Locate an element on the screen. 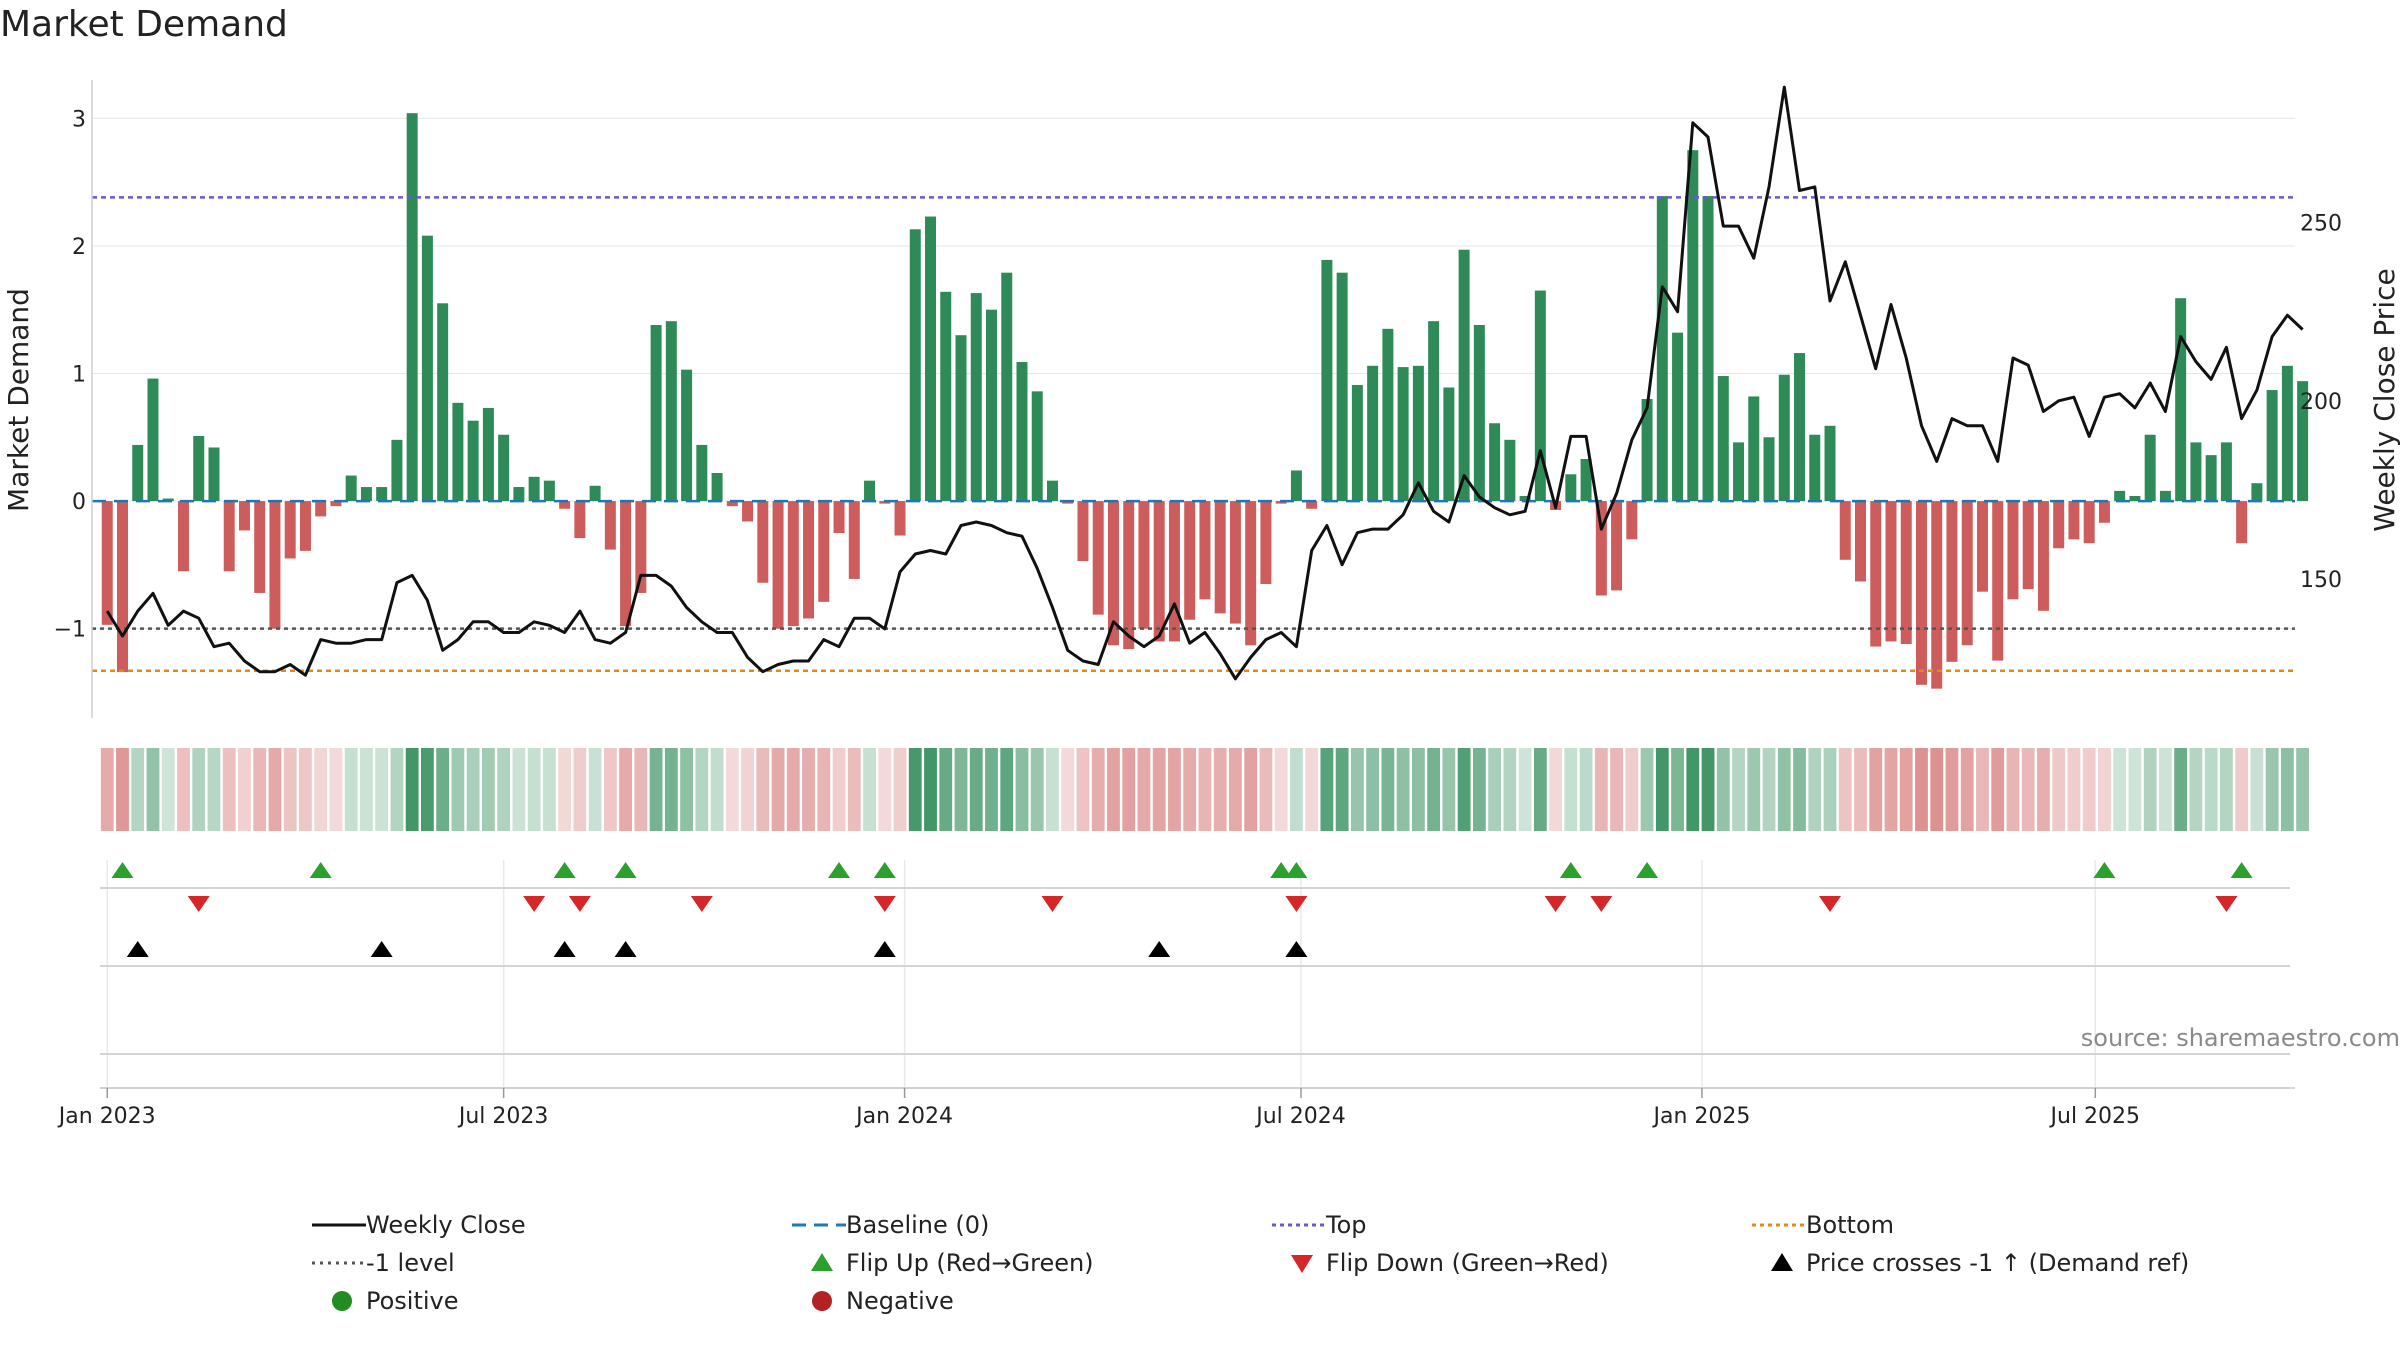 The height and width of the screenshot is (1350, 2400). legend-item-baseline: Baseline (0) is located at coordinates (884, 1225).